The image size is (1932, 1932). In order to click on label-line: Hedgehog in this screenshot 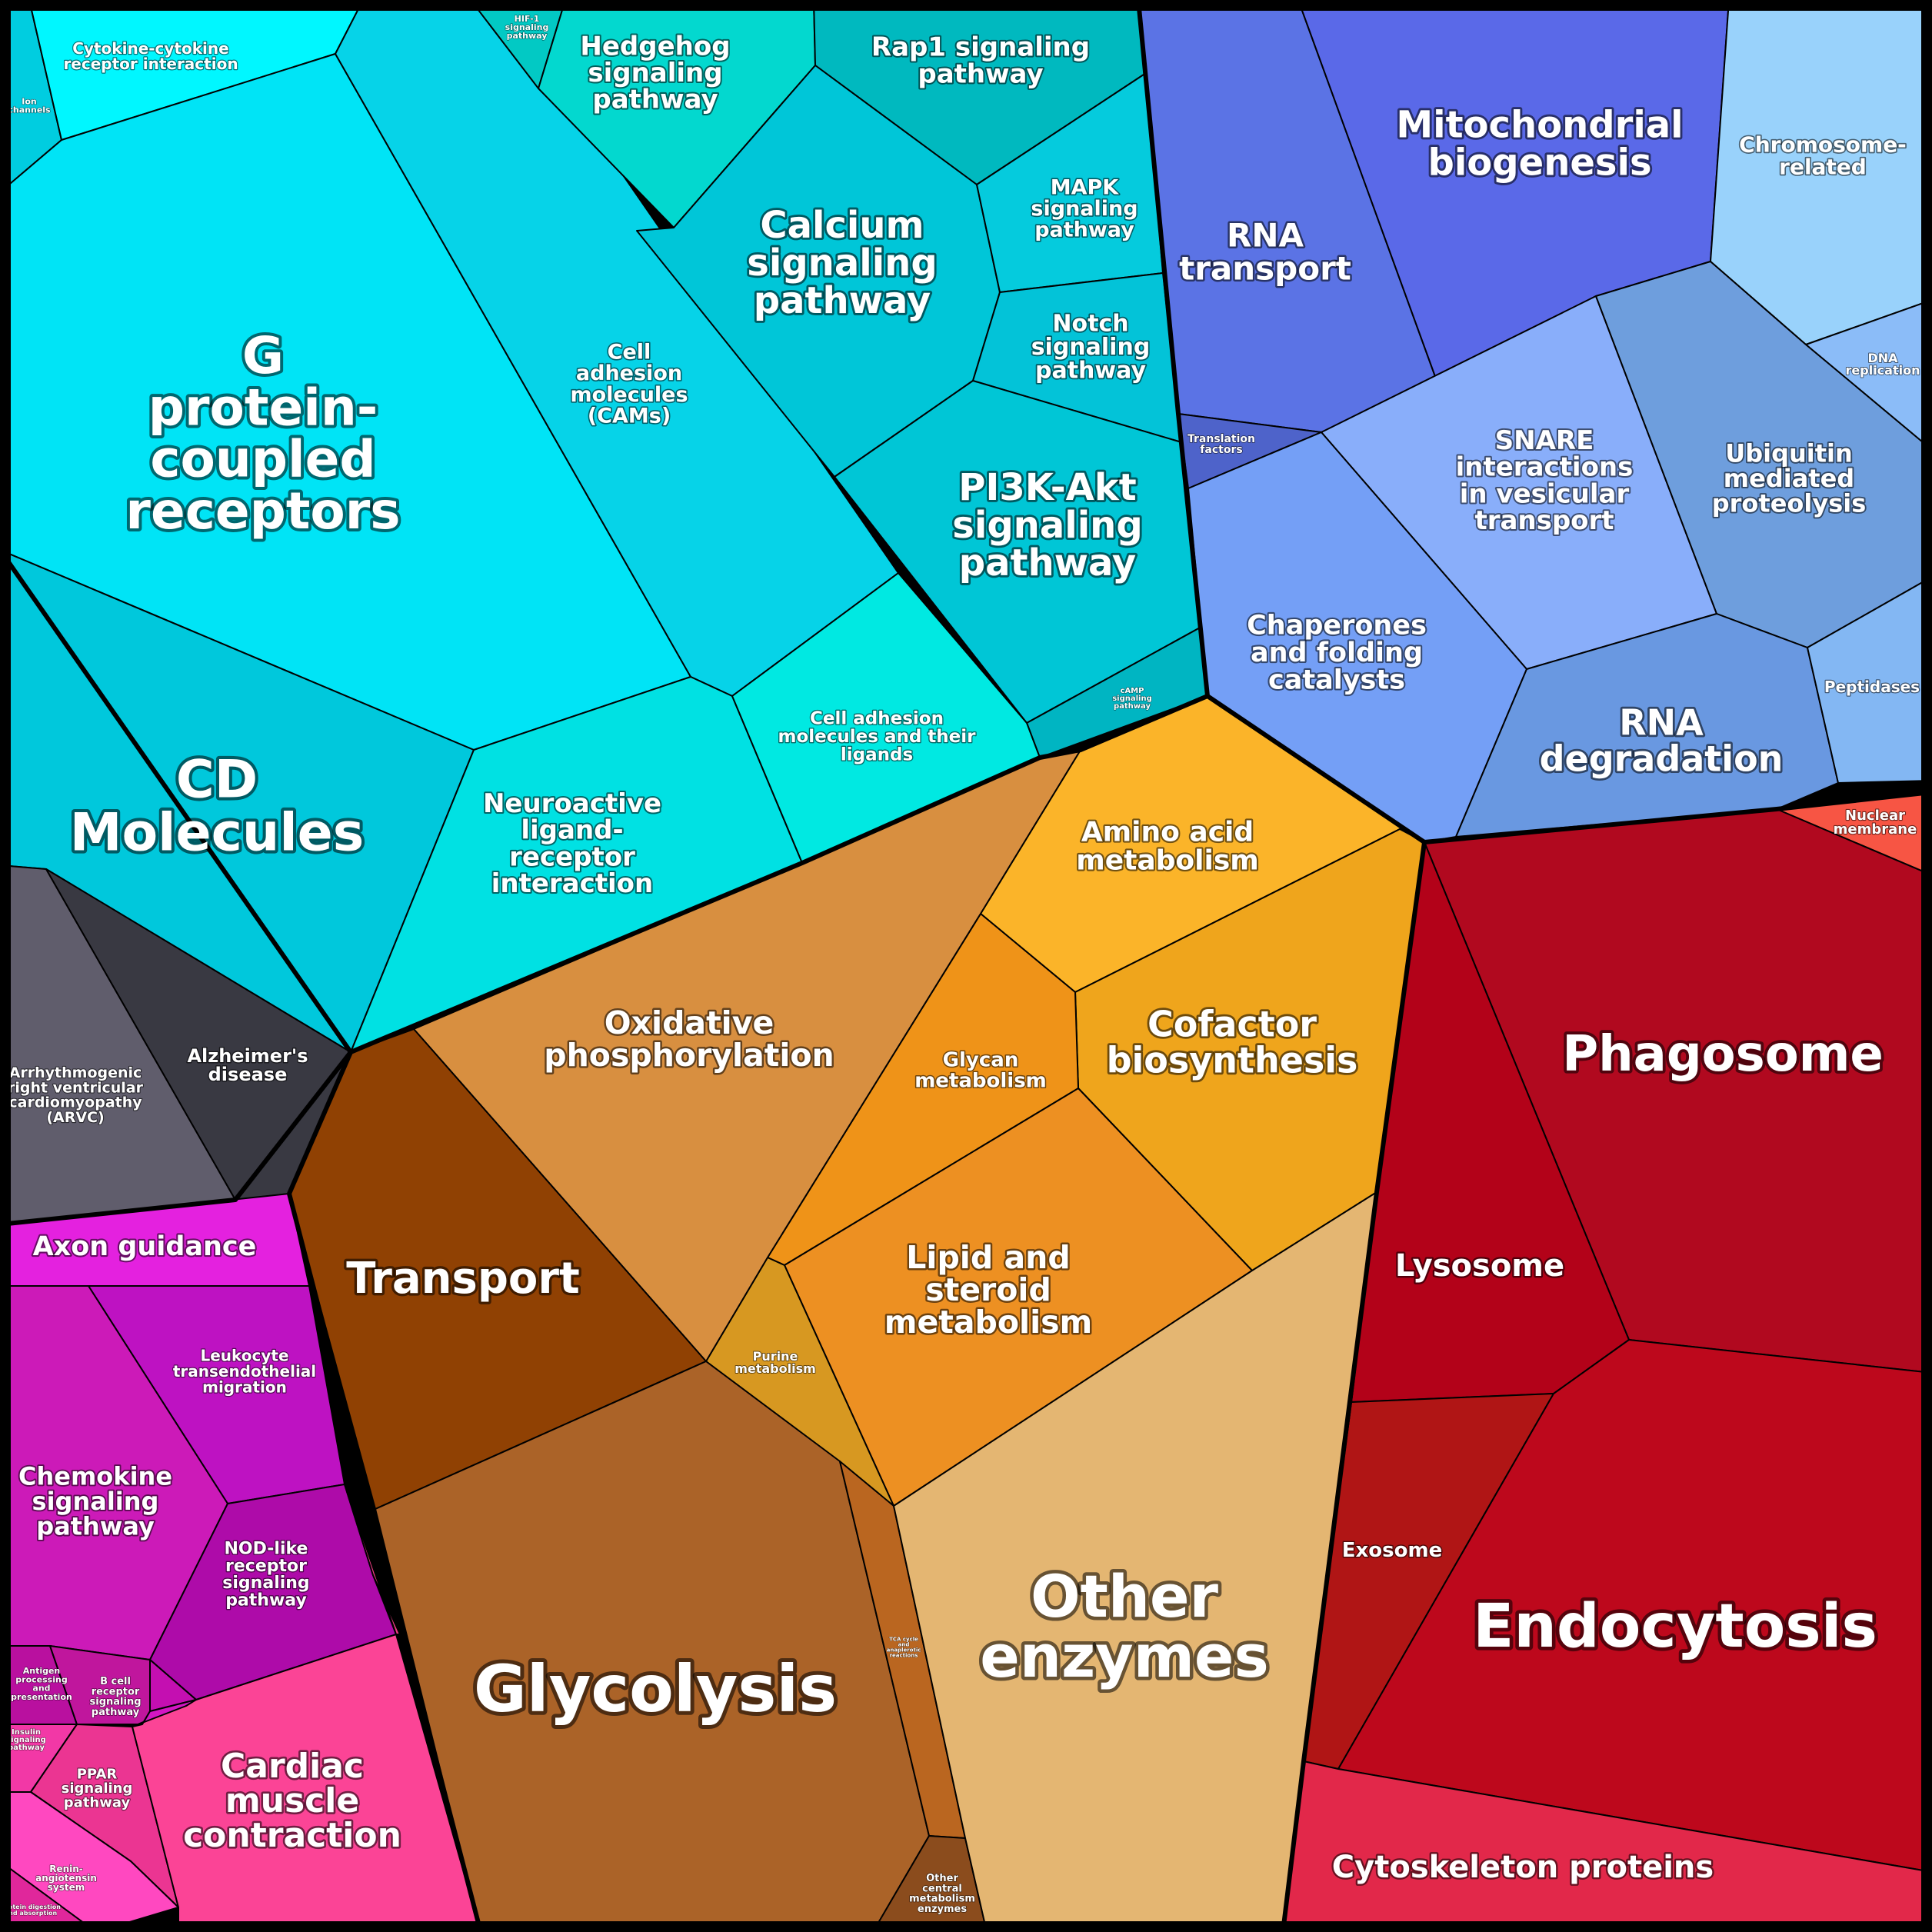, I will do `click(655, 46)`.